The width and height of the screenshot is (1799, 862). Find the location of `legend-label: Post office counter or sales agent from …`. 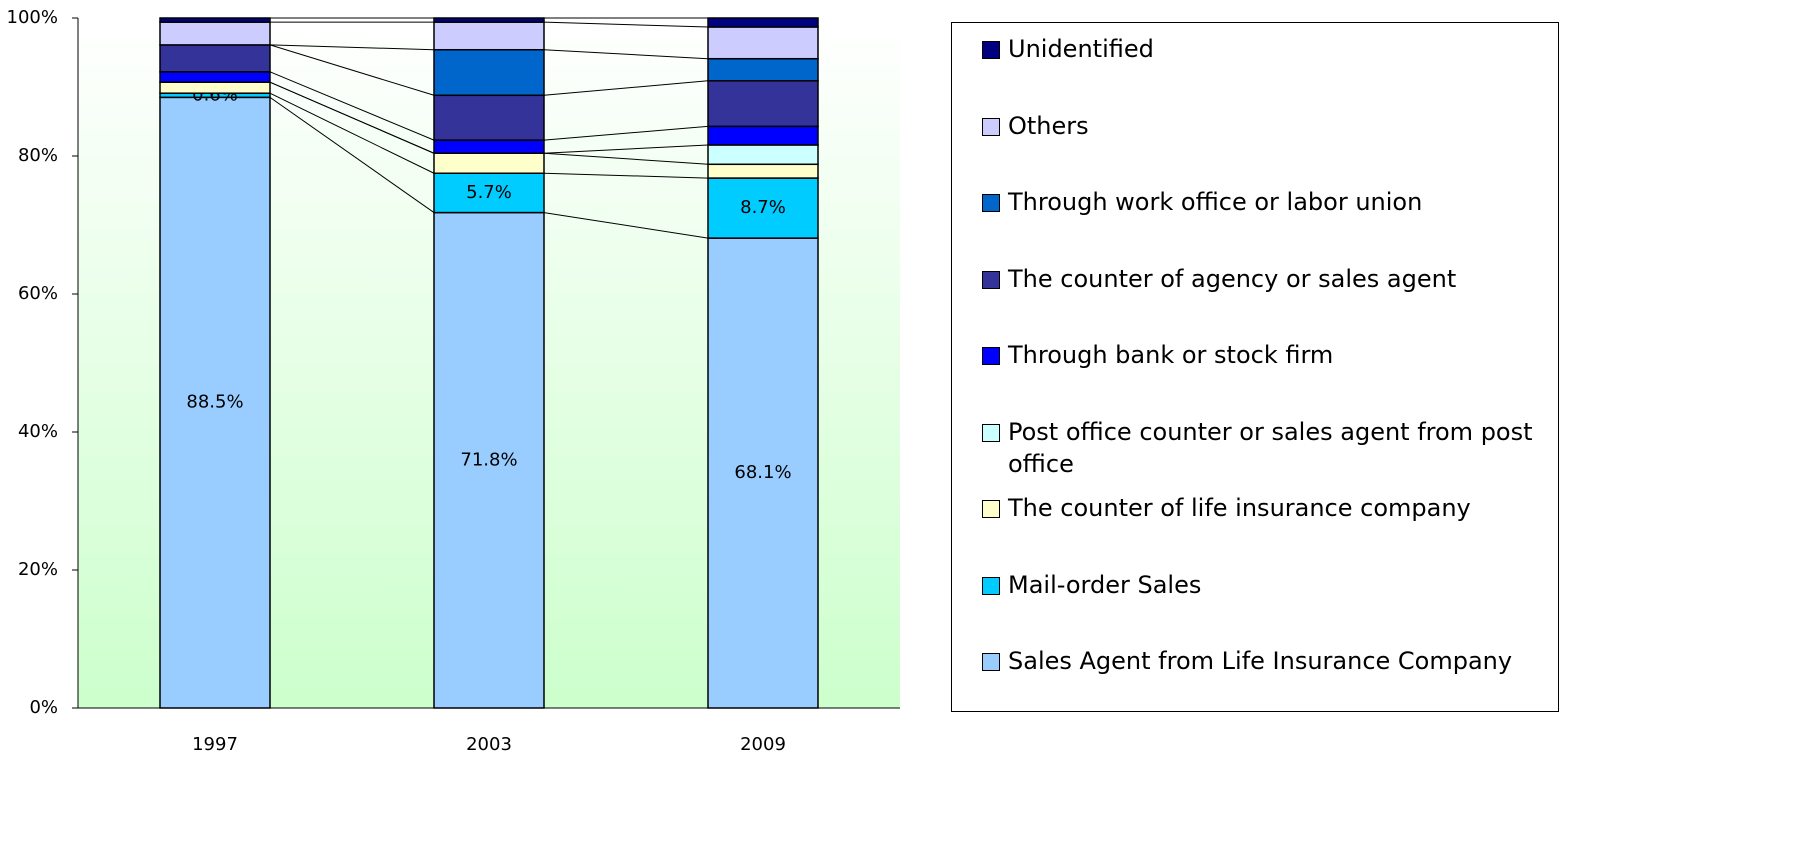

legend-label: Post office counter or sales agent from … is located at coordinates (1270, 447).